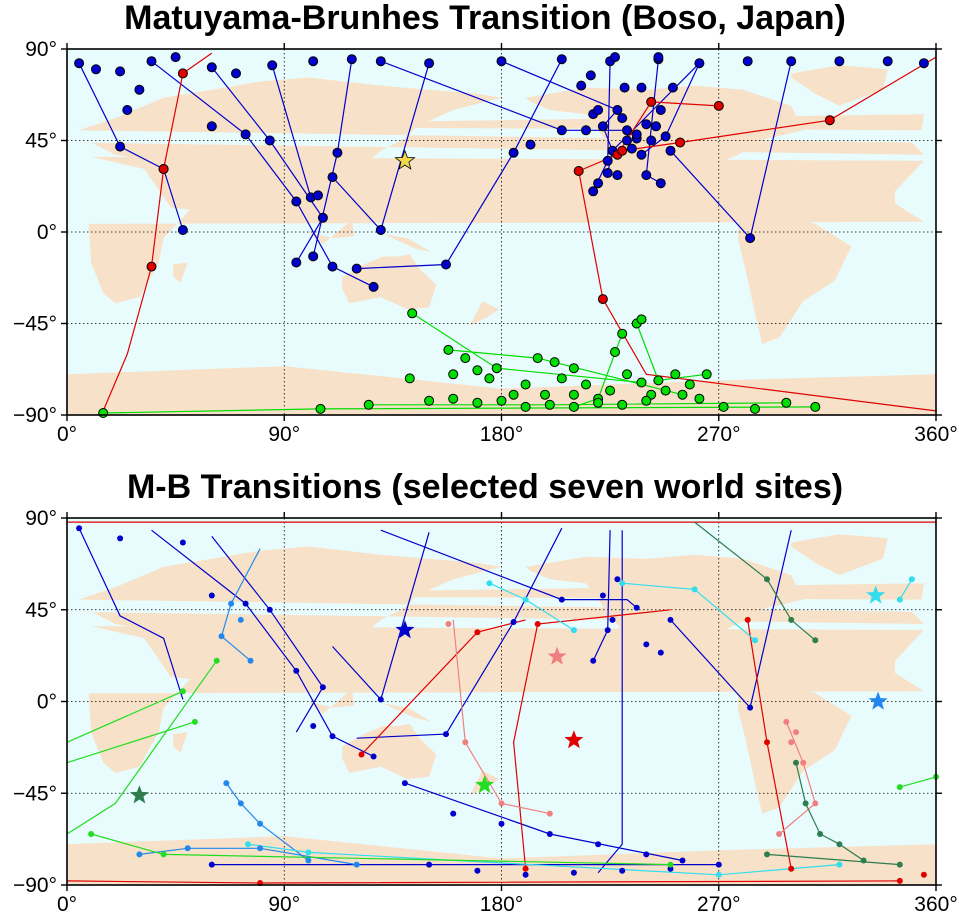 The height and width of the screenshot is (923, 959). Describe the element at coordinates (501, 434) in the screenshot. I see `x-tick-label: 180°` at that location.